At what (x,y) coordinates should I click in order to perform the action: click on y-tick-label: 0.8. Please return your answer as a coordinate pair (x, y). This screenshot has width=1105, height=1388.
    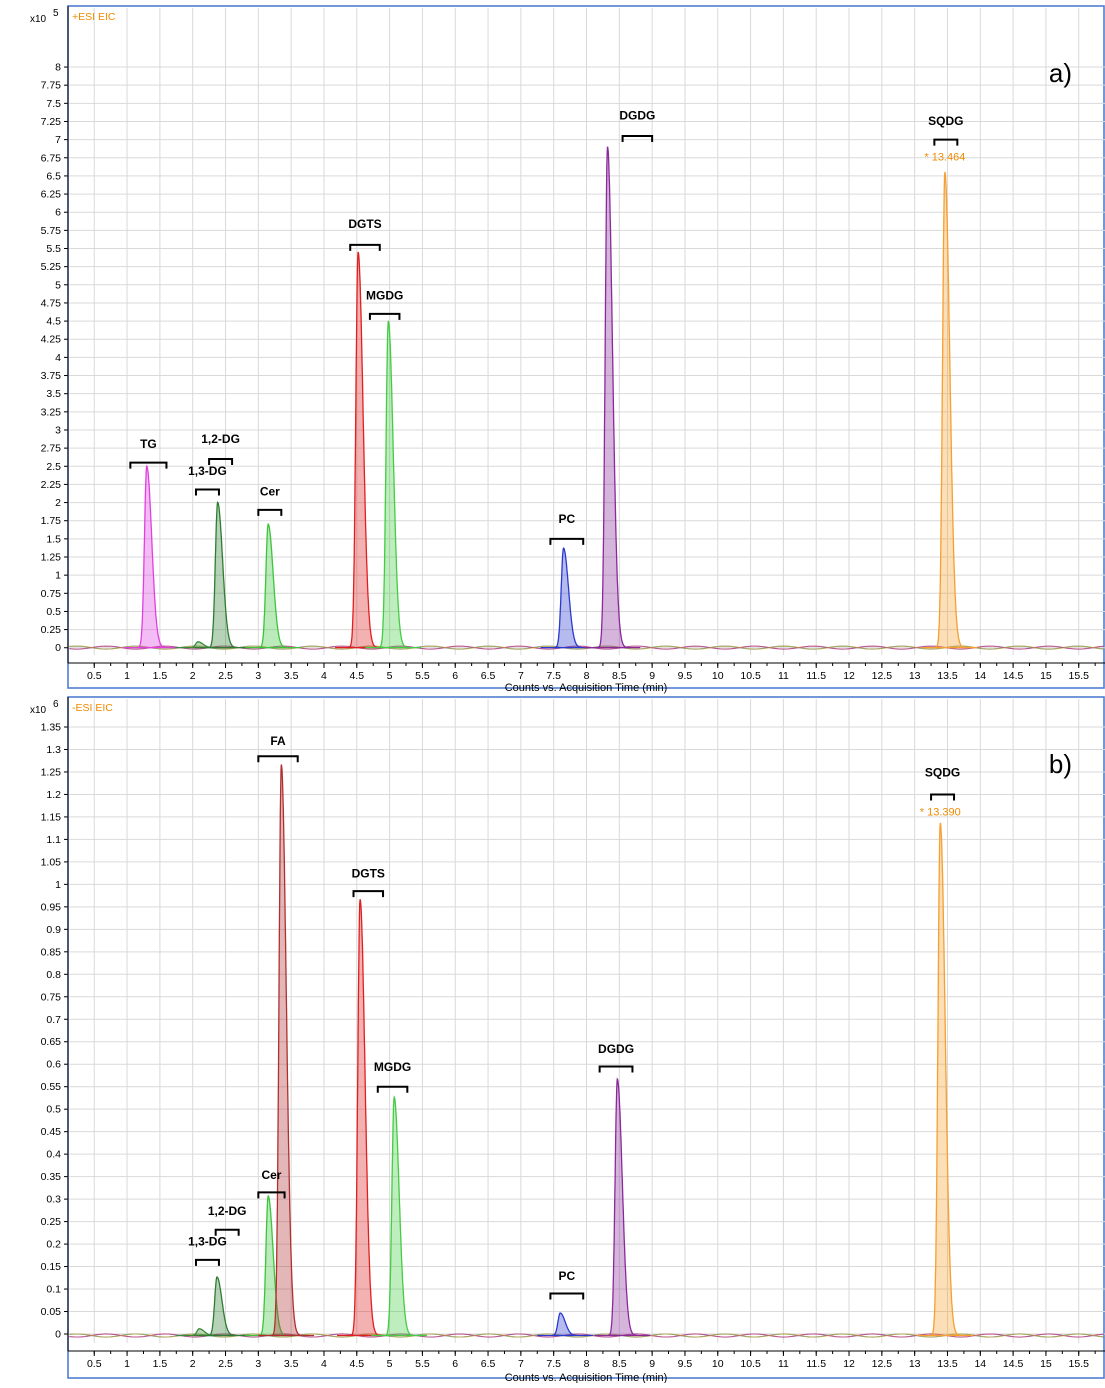
    Looking at the image, I should click on (53, 975).